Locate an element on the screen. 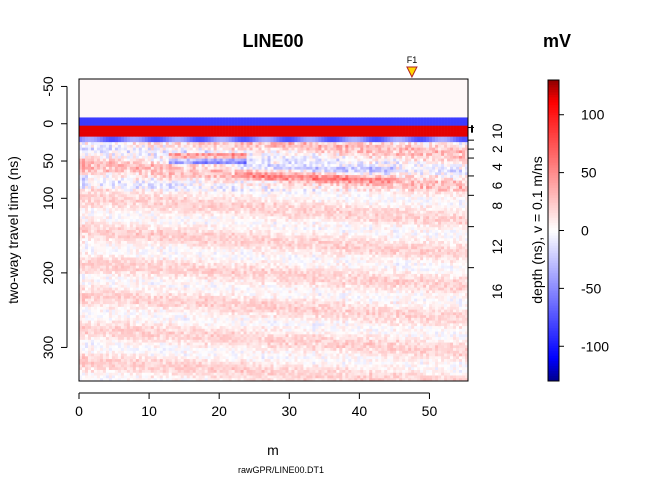 The height and width of the screenshot is (480, 672). depth-tick-label: 12 is located at coordinates (497, 247).